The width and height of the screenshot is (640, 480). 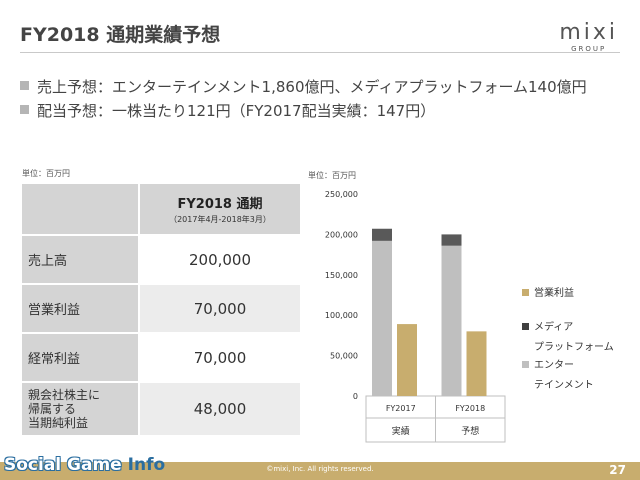 I want to click on table-header-cell: FY2018 通期 （2017年4月-2018年3月）, so click(x=220, y=209).